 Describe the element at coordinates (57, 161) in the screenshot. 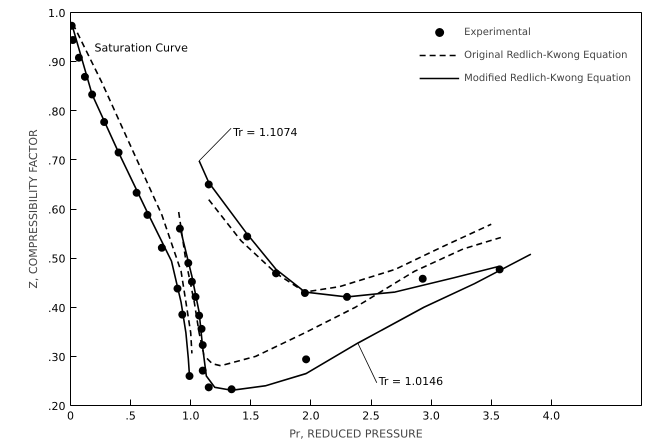

I see `y-tick-label: .70` at that location.